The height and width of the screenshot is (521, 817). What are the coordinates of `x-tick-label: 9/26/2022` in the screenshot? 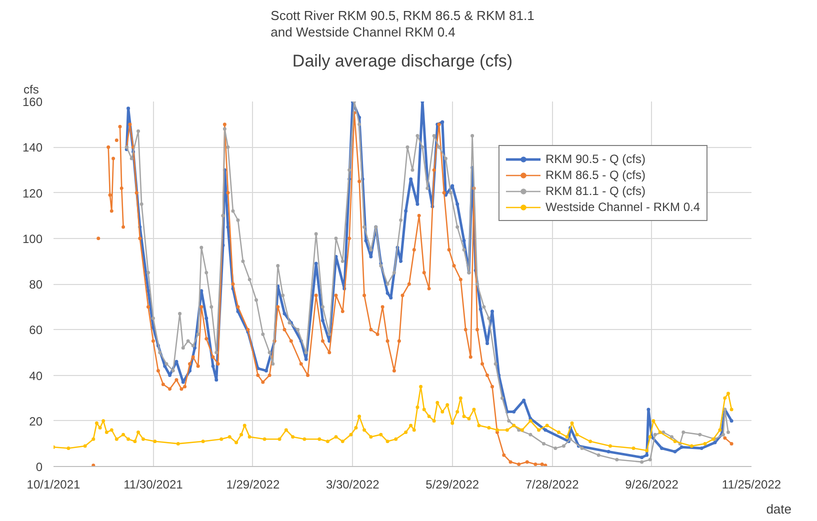 It's located at (652, 485).